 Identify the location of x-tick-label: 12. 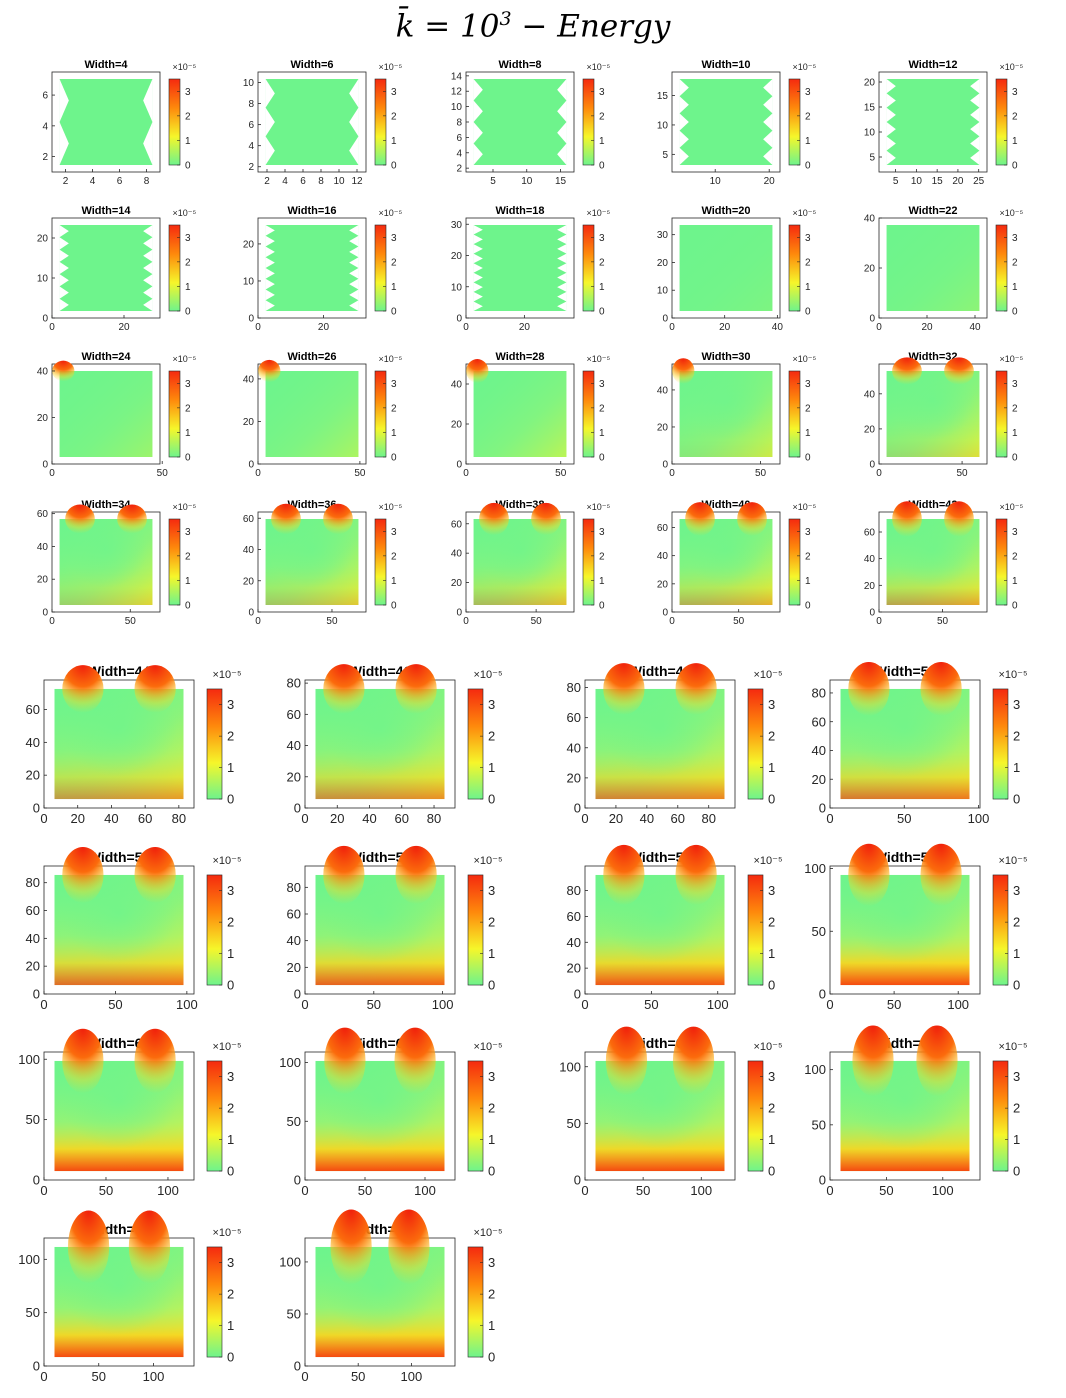
(357, 181).